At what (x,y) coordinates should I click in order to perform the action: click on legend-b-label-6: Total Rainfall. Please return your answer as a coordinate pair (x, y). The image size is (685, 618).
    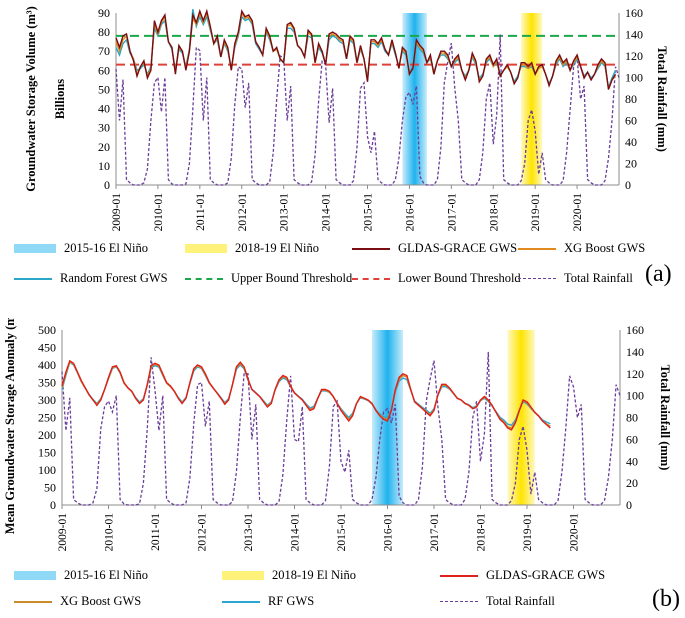
    Looking at the image, I should click on (520, 601).